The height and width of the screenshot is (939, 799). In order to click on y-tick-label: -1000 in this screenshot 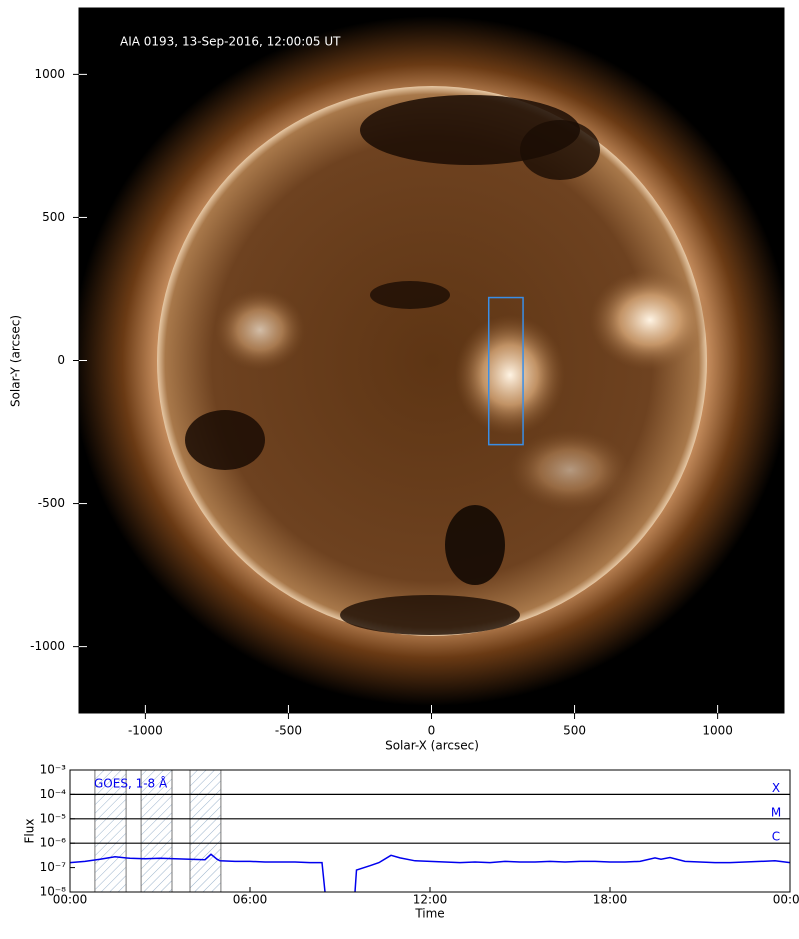, I will do `click(47, 646)`.